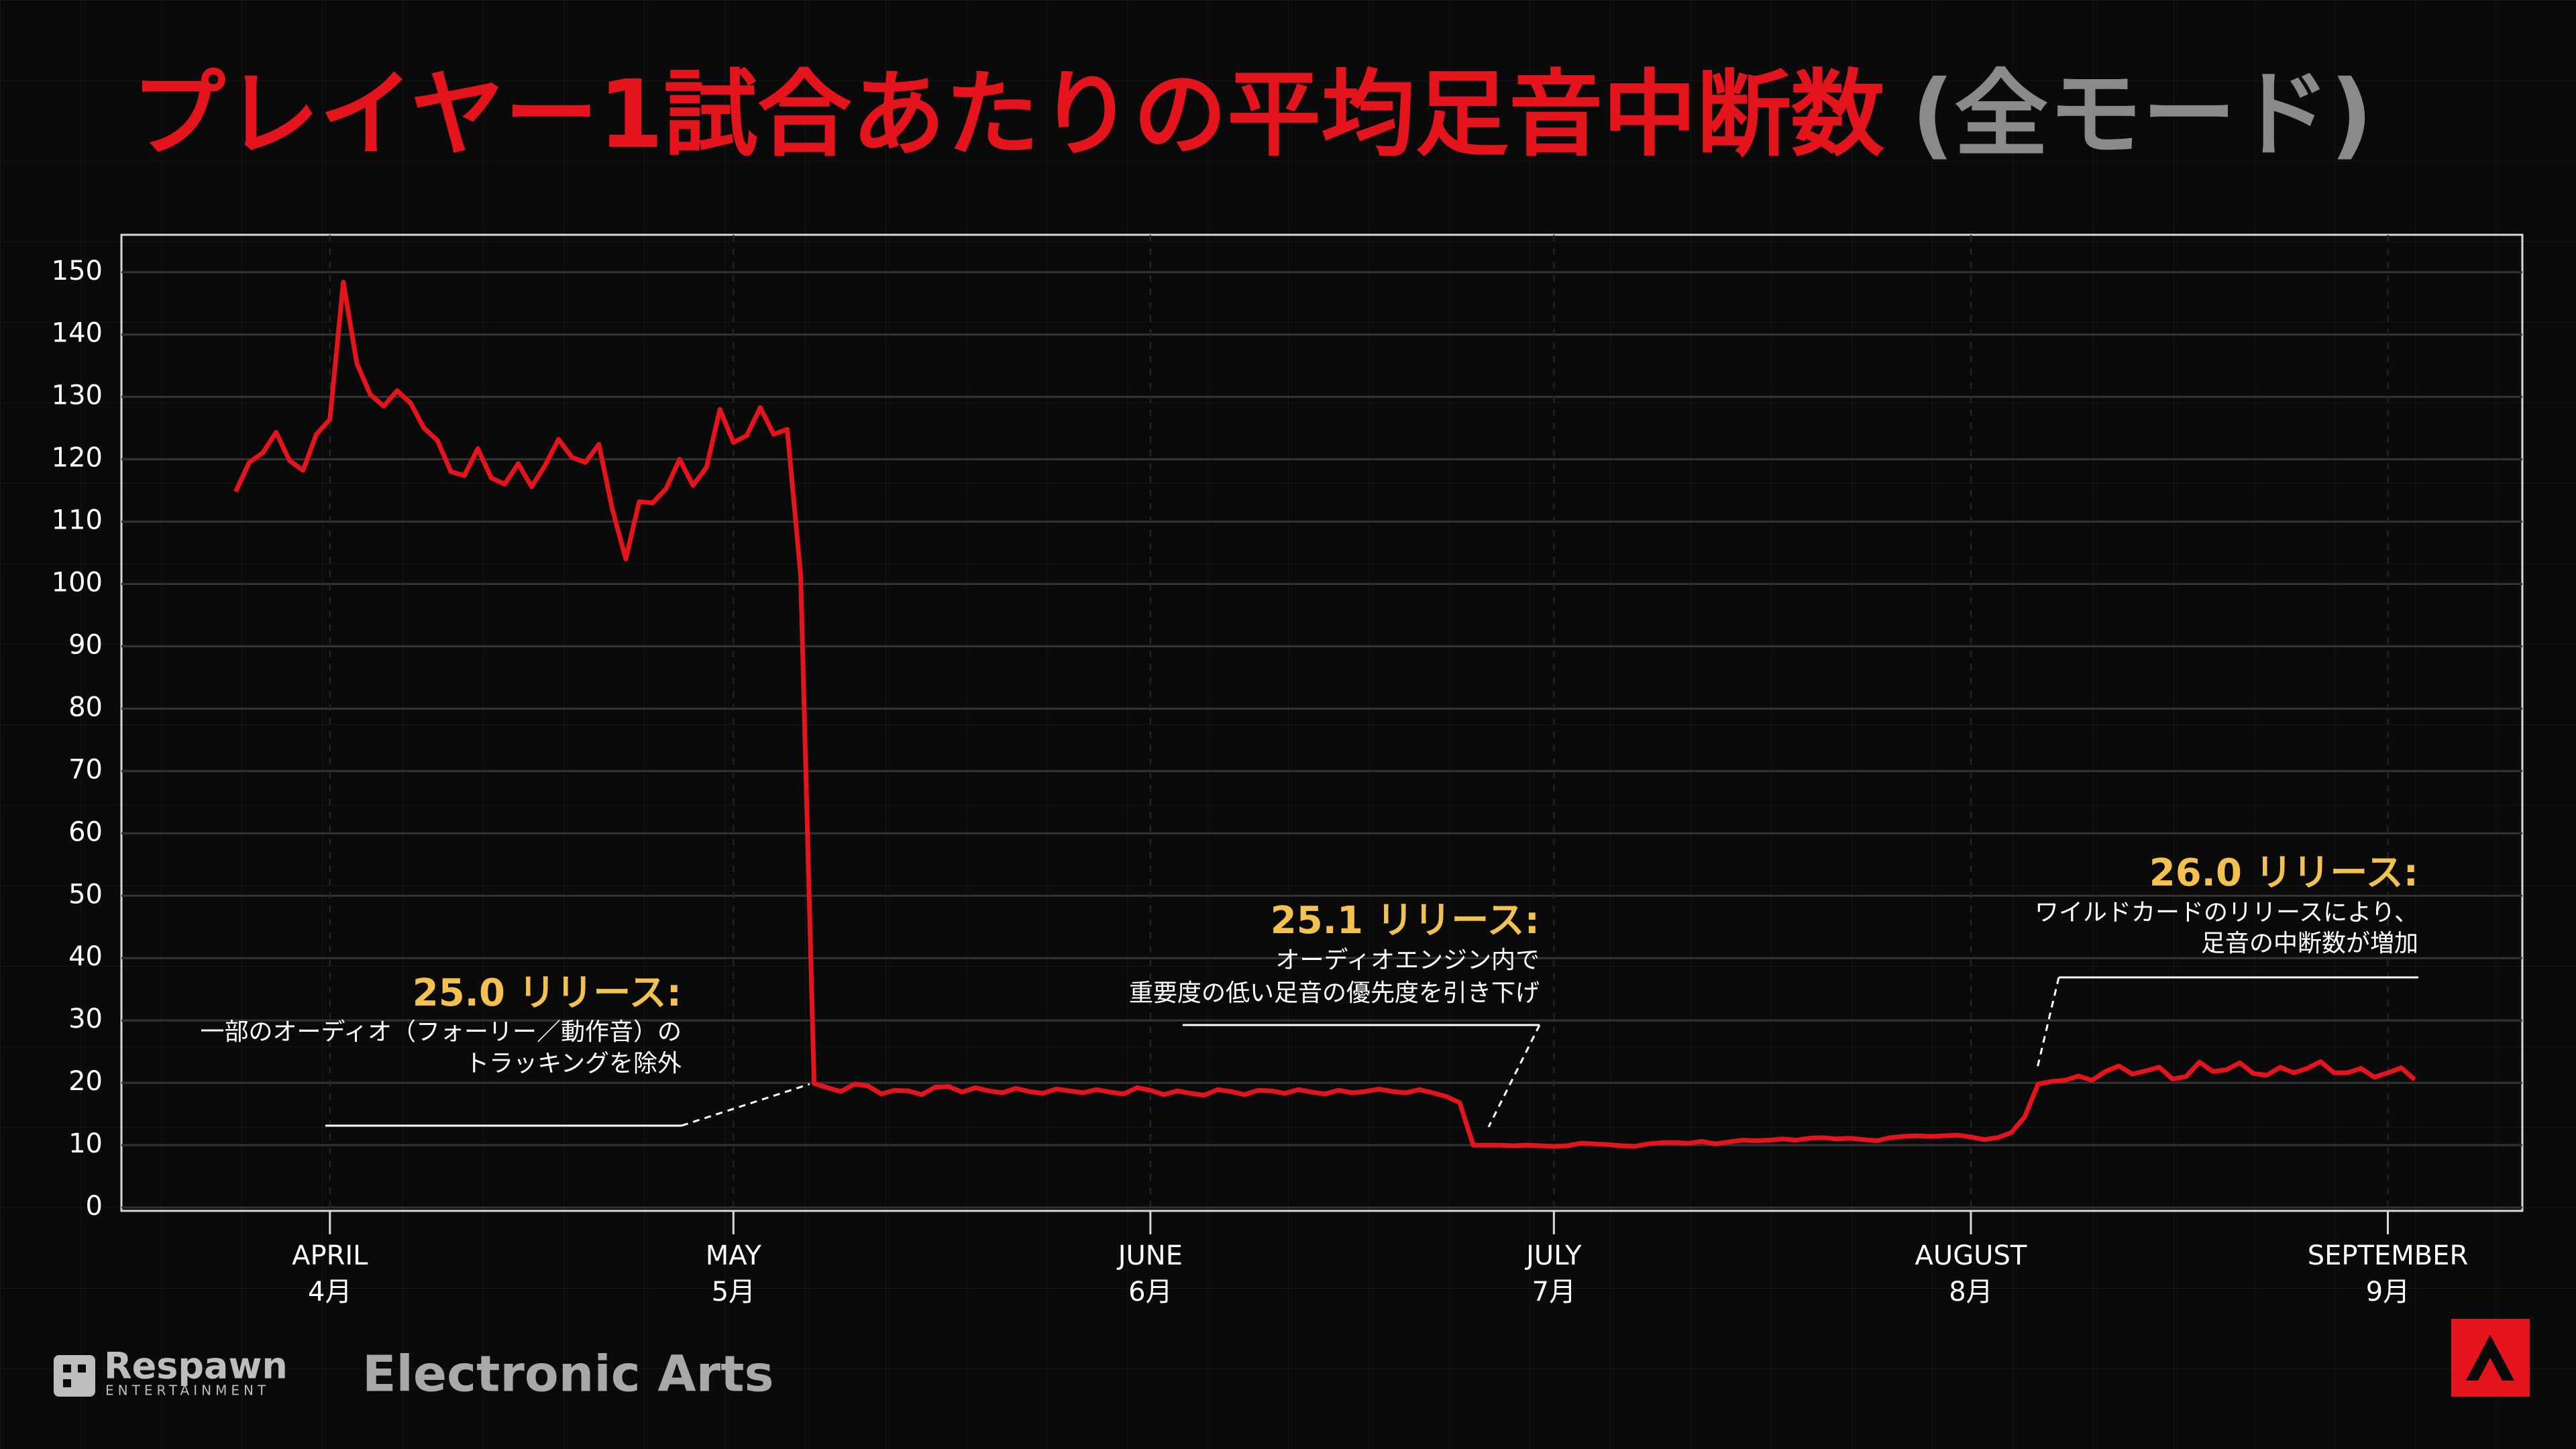  Describe the element at coordinates (568, 1374) in the screenshot. I see `ea-text: Electronic Arts` at that location.